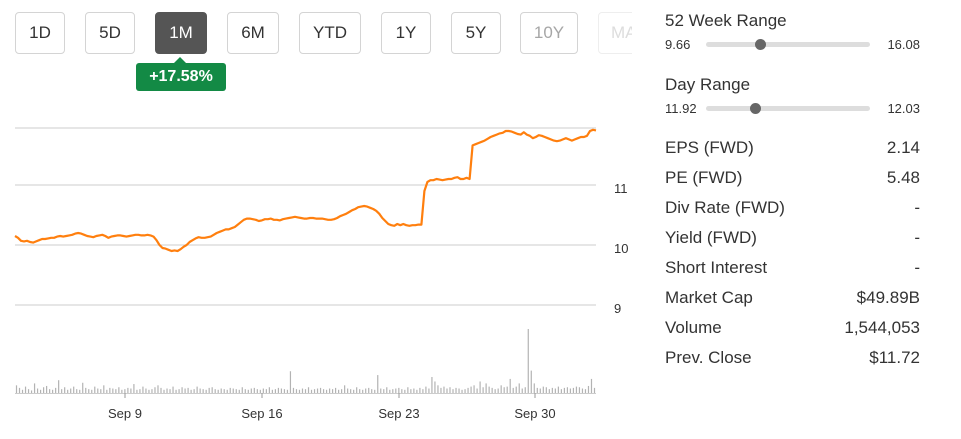 This screenshot has height=439, width=961. What do you see at coordinates (181, 74) in the screenshot?
I see `change-badge: +17.58%` at bounding box center [181, 74].